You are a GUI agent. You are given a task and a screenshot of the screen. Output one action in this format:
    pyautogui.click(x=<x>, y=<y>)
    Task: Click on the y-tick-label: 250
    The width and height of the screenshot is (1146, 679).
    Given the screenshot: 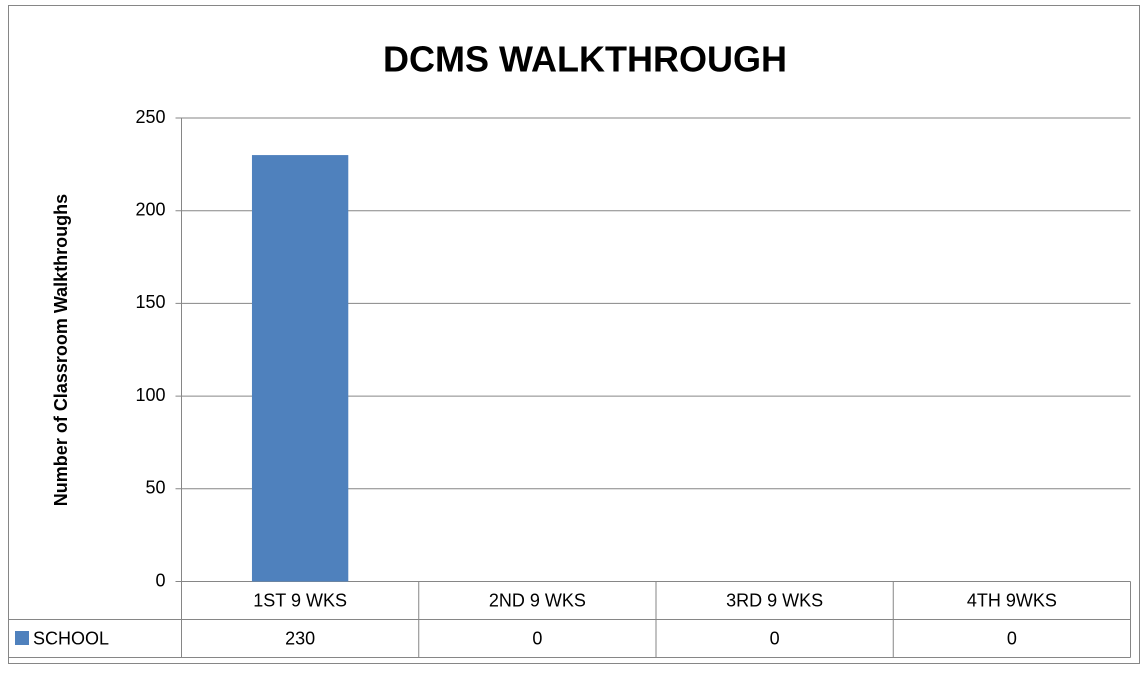 What is the action you would take?
    pyautogui.click(x=150, y=117)
    